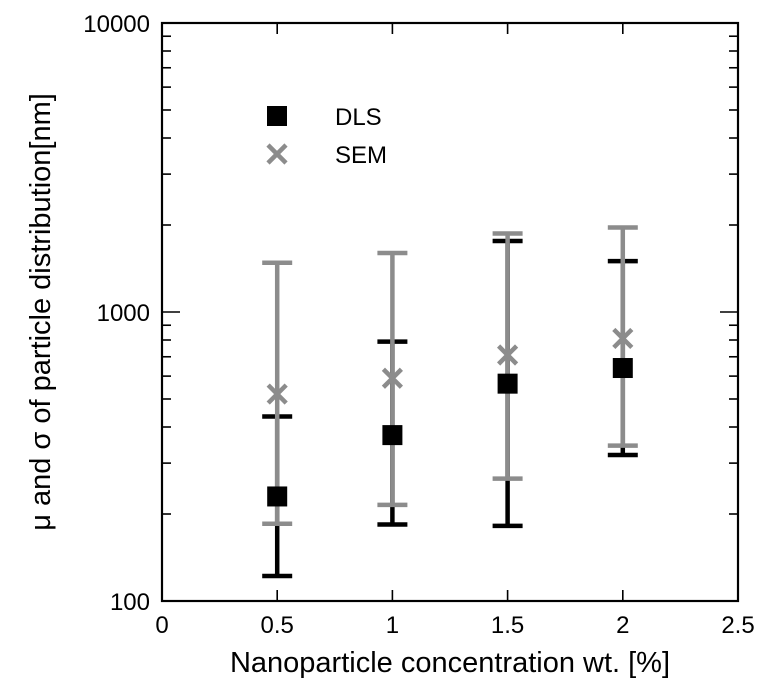 Image resolution: width=762 pixels, height=684 pixels. I want to click on legend-label-sem: SEM, so click(361, 155).